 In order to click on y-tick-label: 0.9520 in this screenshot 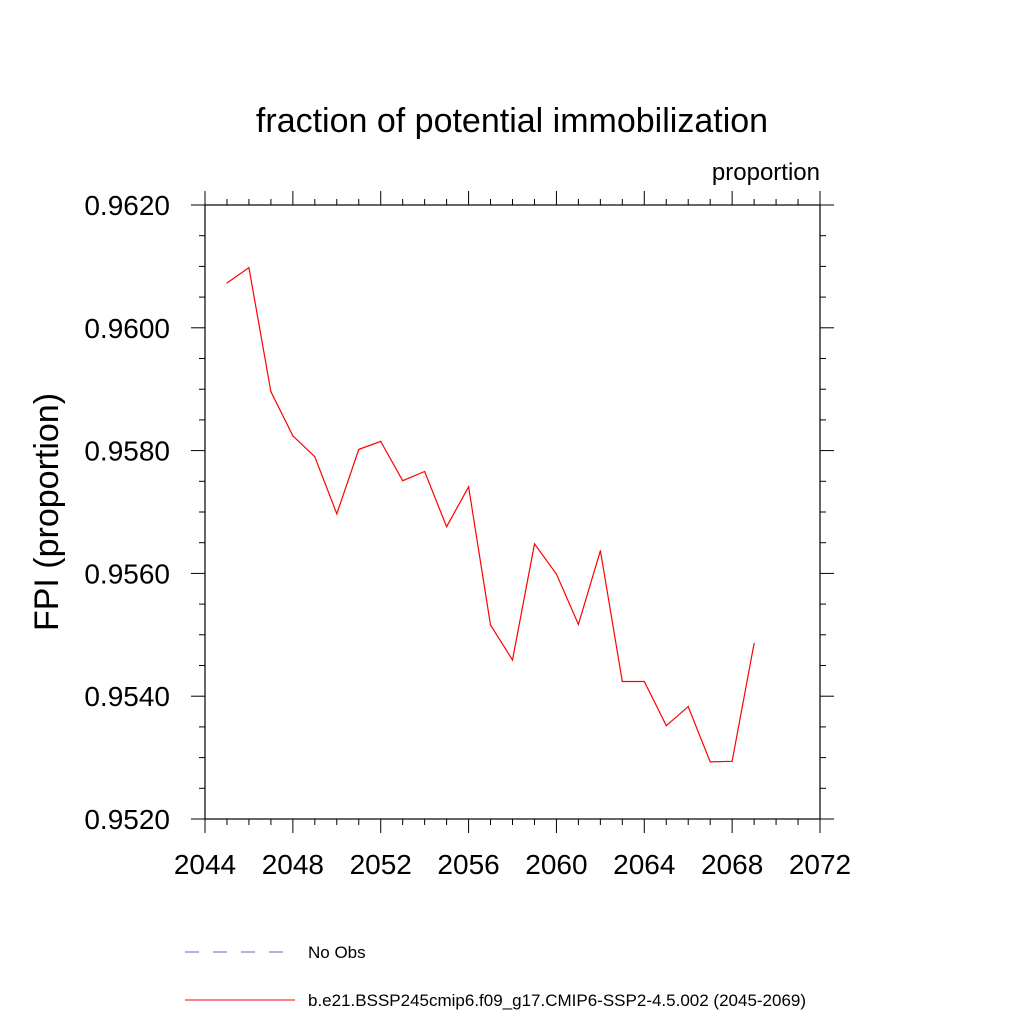, I will do `click(127, 819)`.